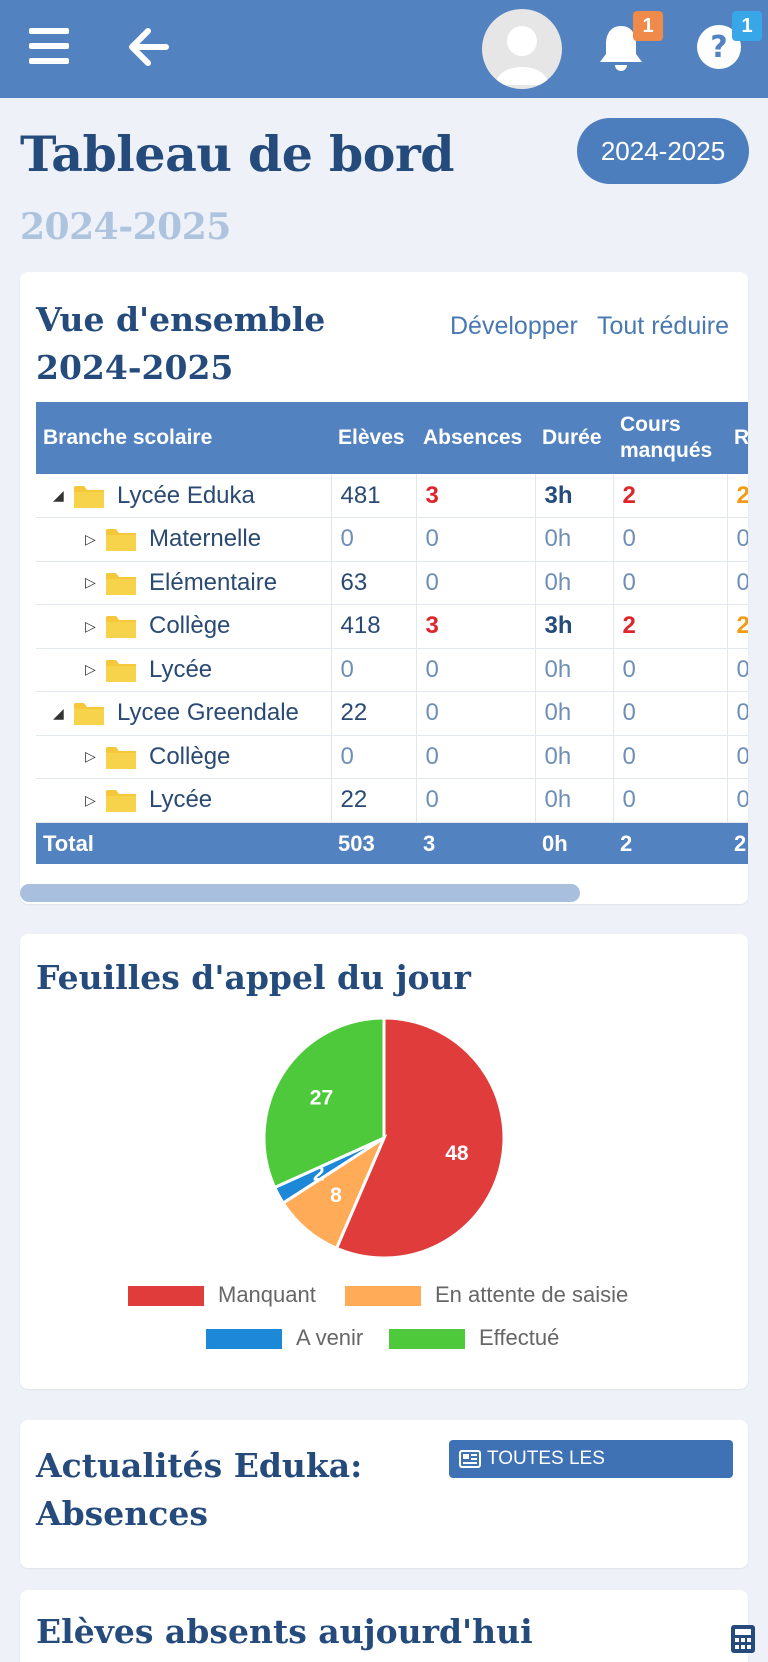 The height and width of the screenshot is (1662, 768). Describe the element at coordinates (190, 756) in the screenshot. I see `branch-name: Collège` at that location.